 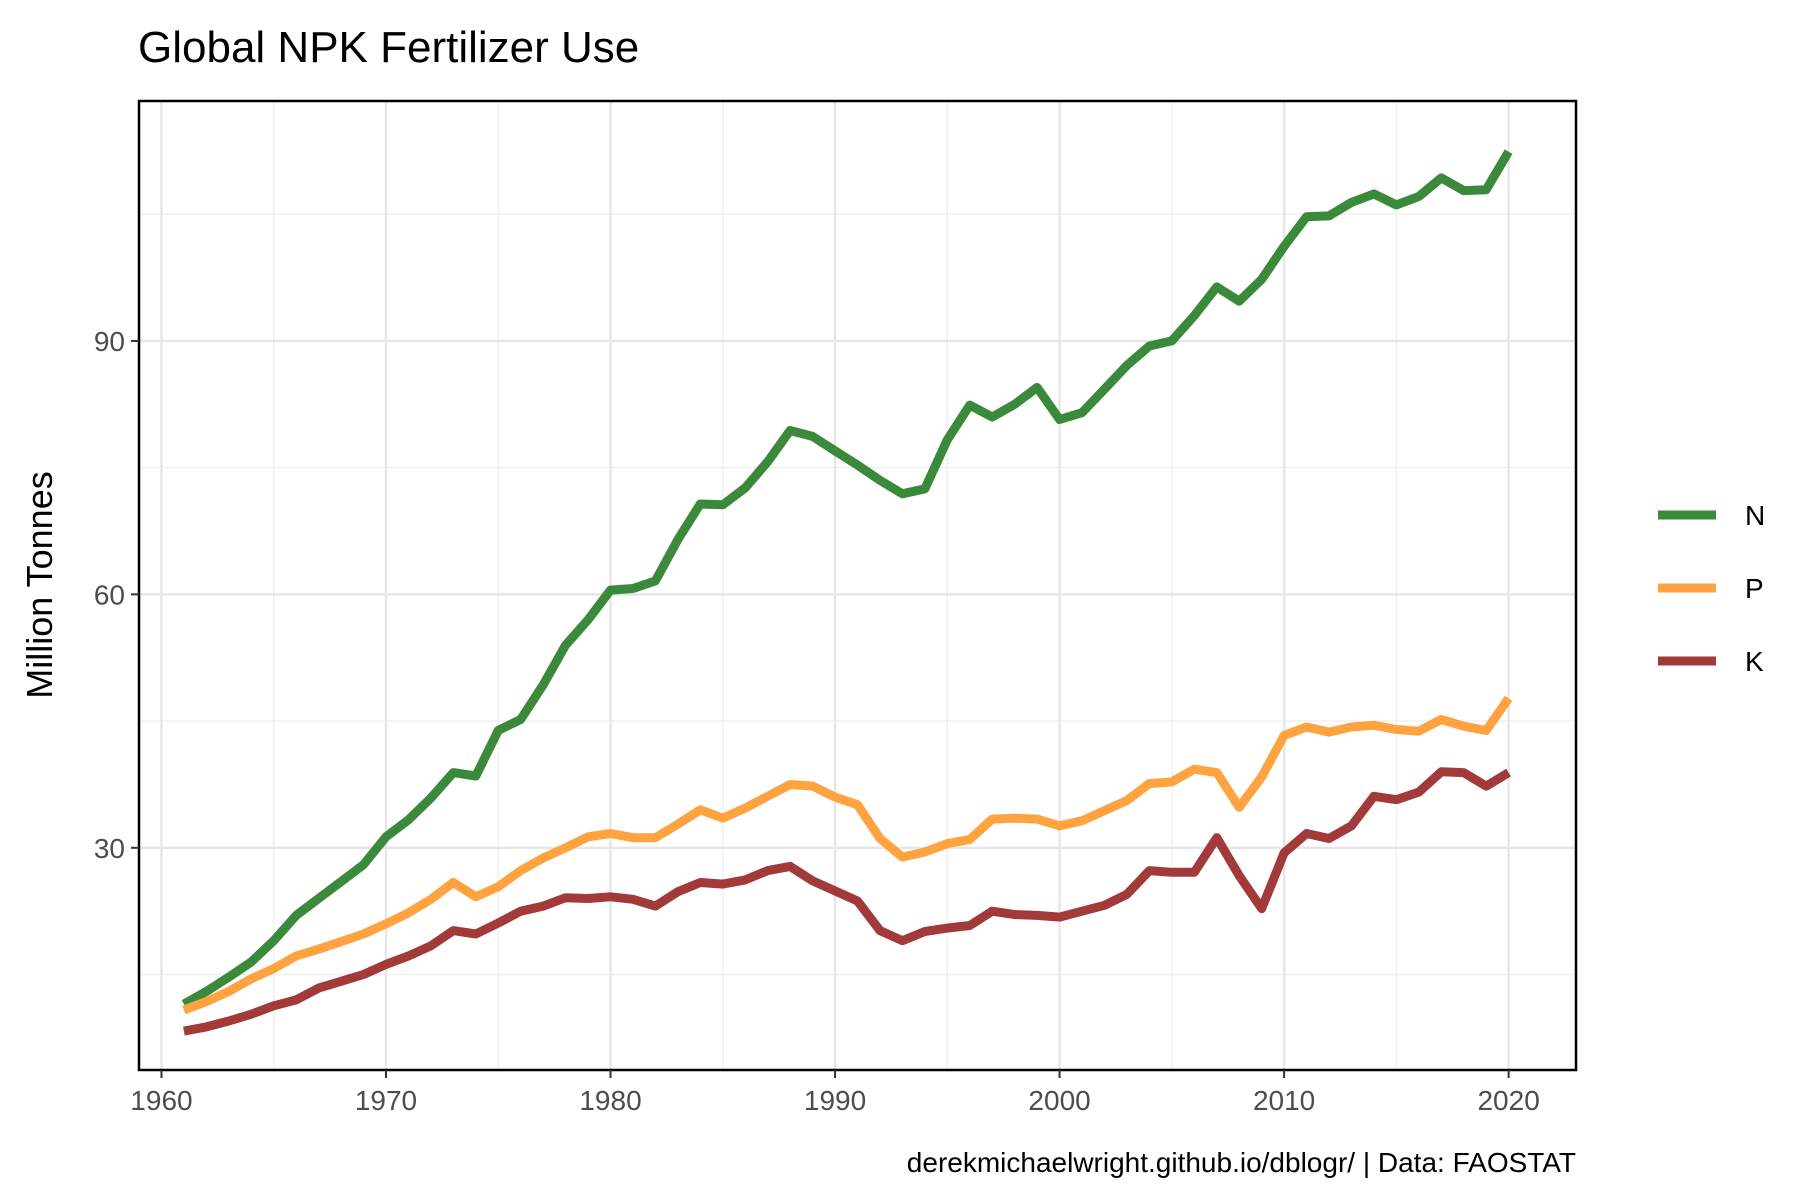 What do you see at coordinates (386, 1100) in the screenshot?
I see `x-tick-label: 1970` at bounding box center [386, 1100].